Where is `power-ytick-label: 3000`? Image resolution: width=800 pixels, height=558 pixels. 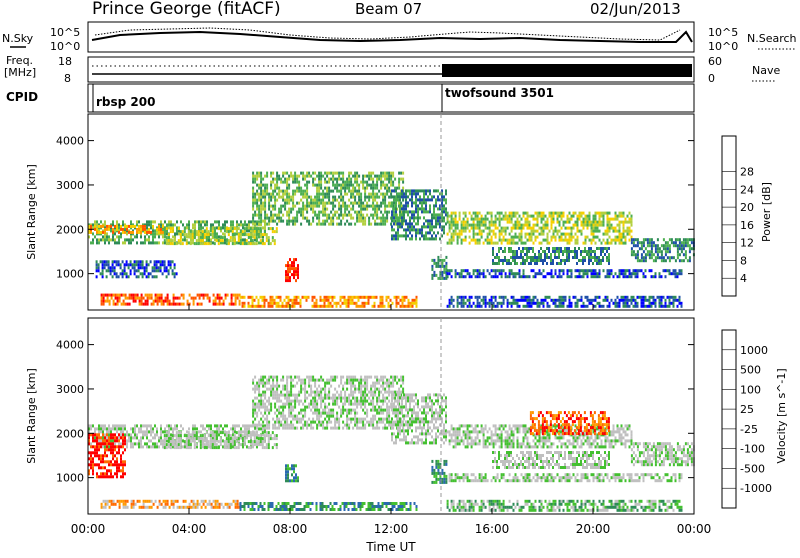
power-ytick-label: 3000 is located at coordinates (70, 185).